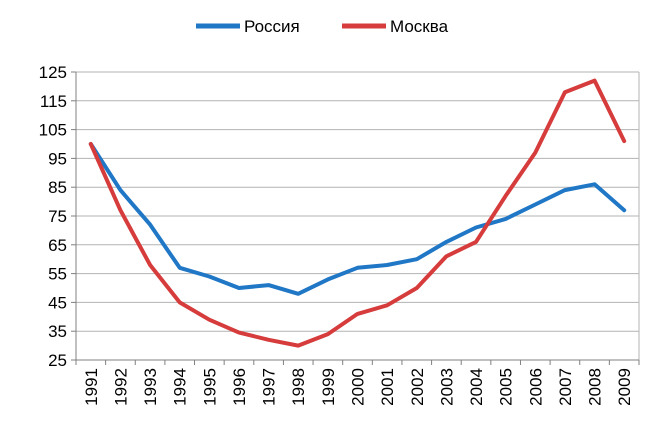 This screenshot has height=443, width=650. I want to click on y-tick-label: 105, so click(53, 130).